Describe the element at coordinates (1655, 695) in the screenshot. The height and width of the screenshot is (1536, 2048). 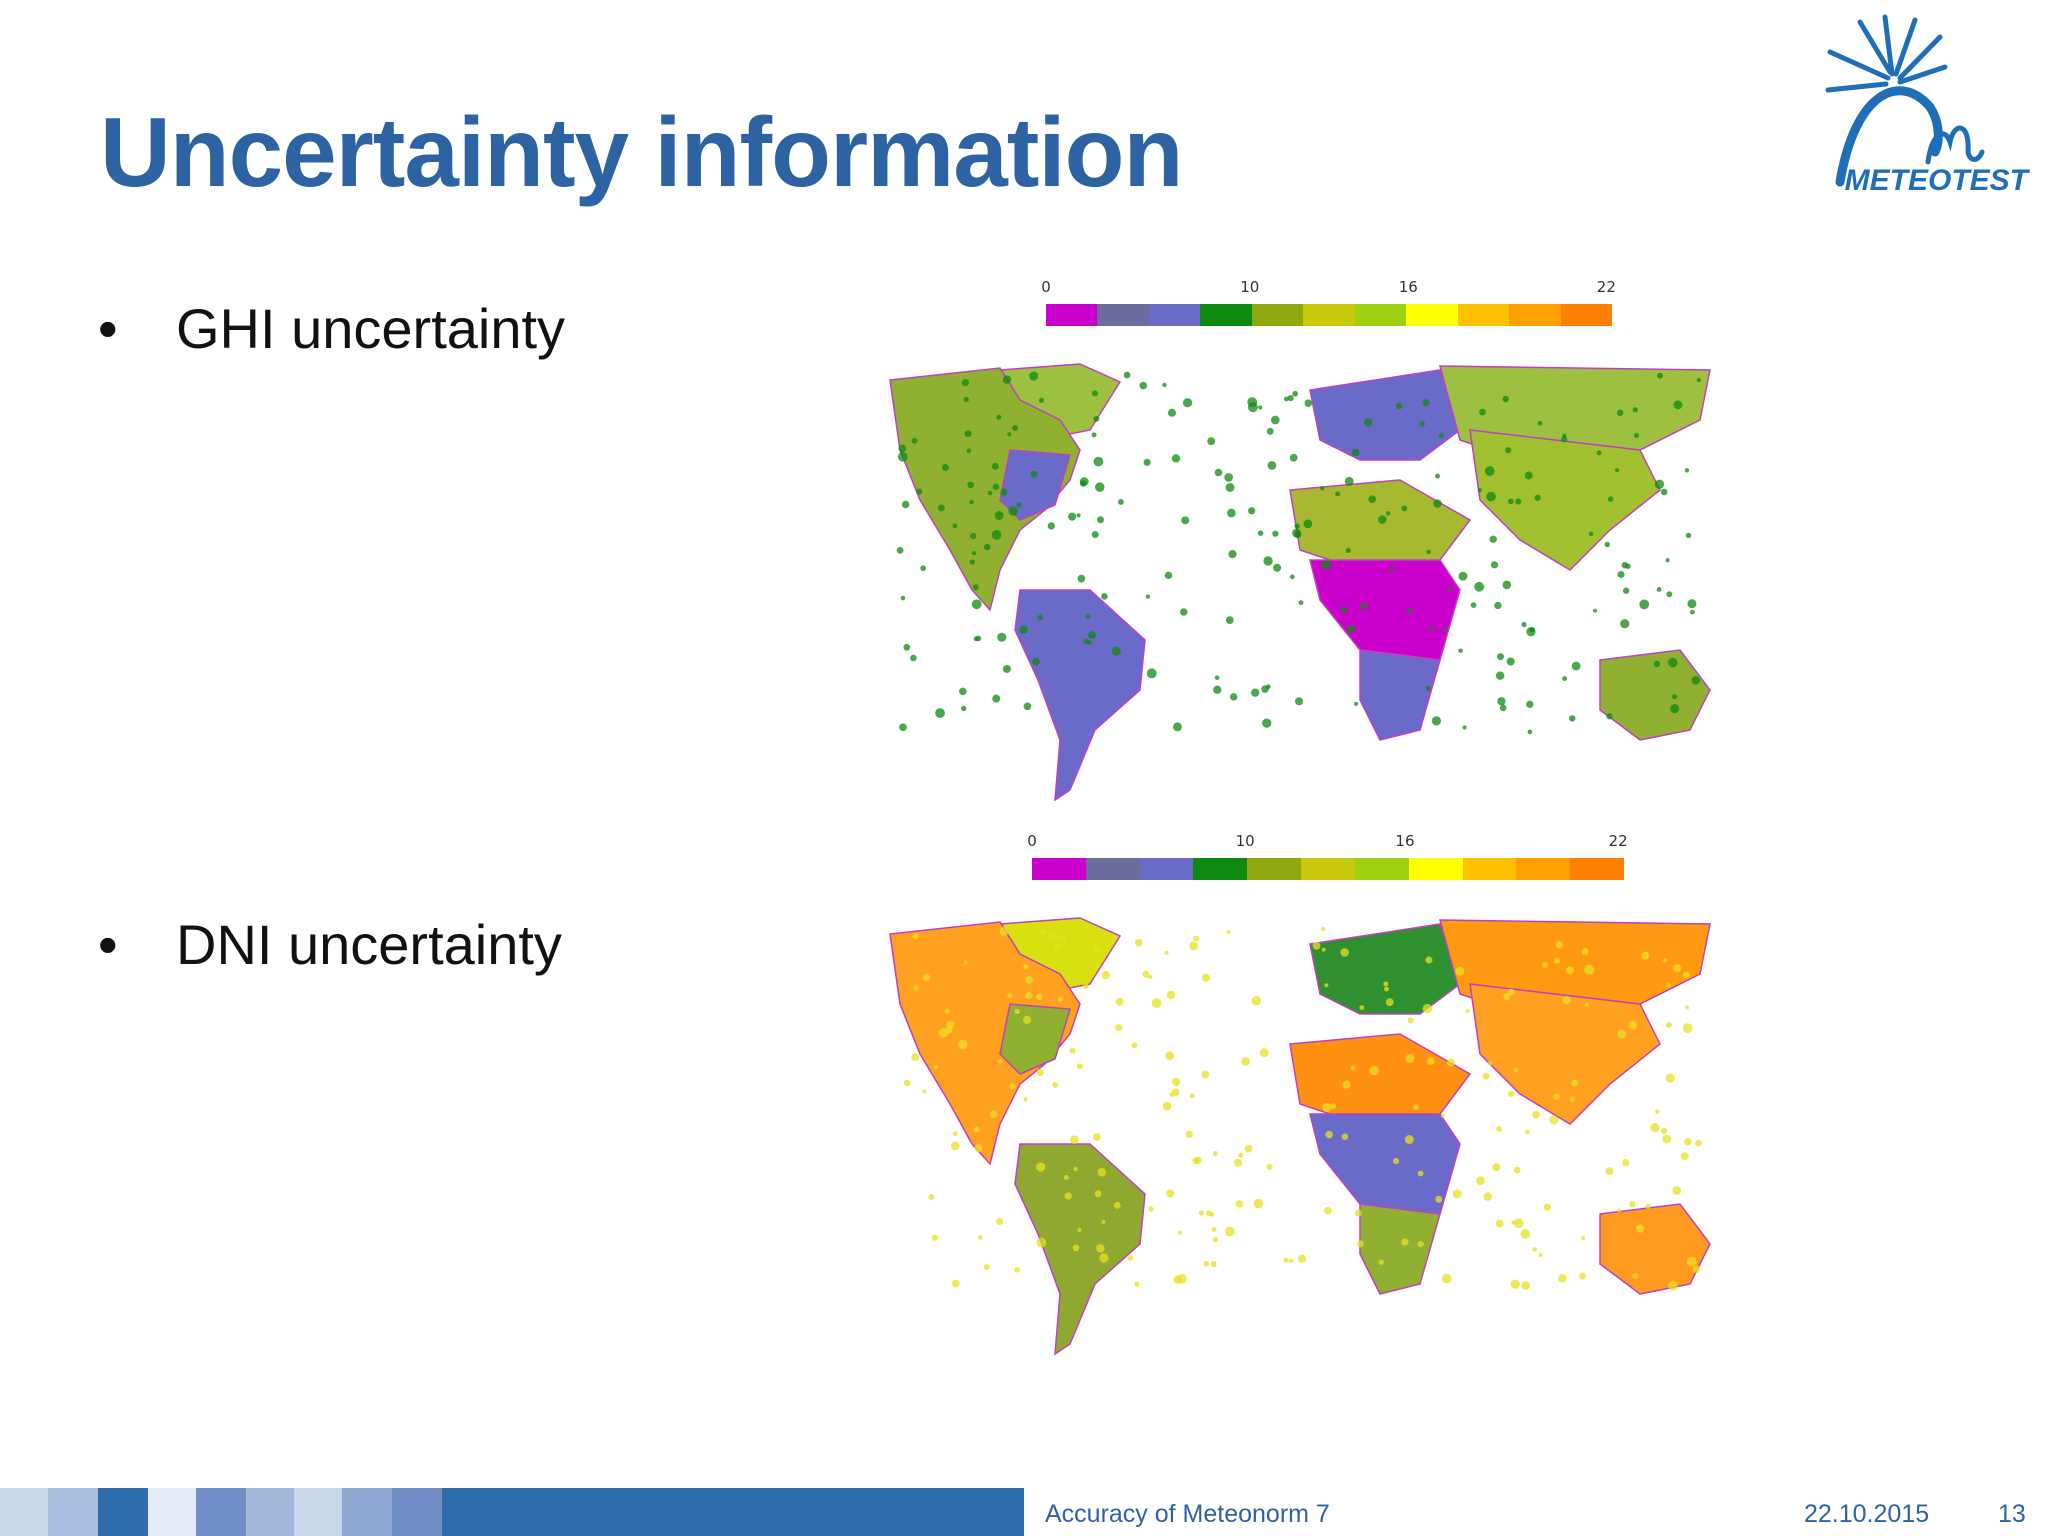
I see `map-region-australia` at that location.